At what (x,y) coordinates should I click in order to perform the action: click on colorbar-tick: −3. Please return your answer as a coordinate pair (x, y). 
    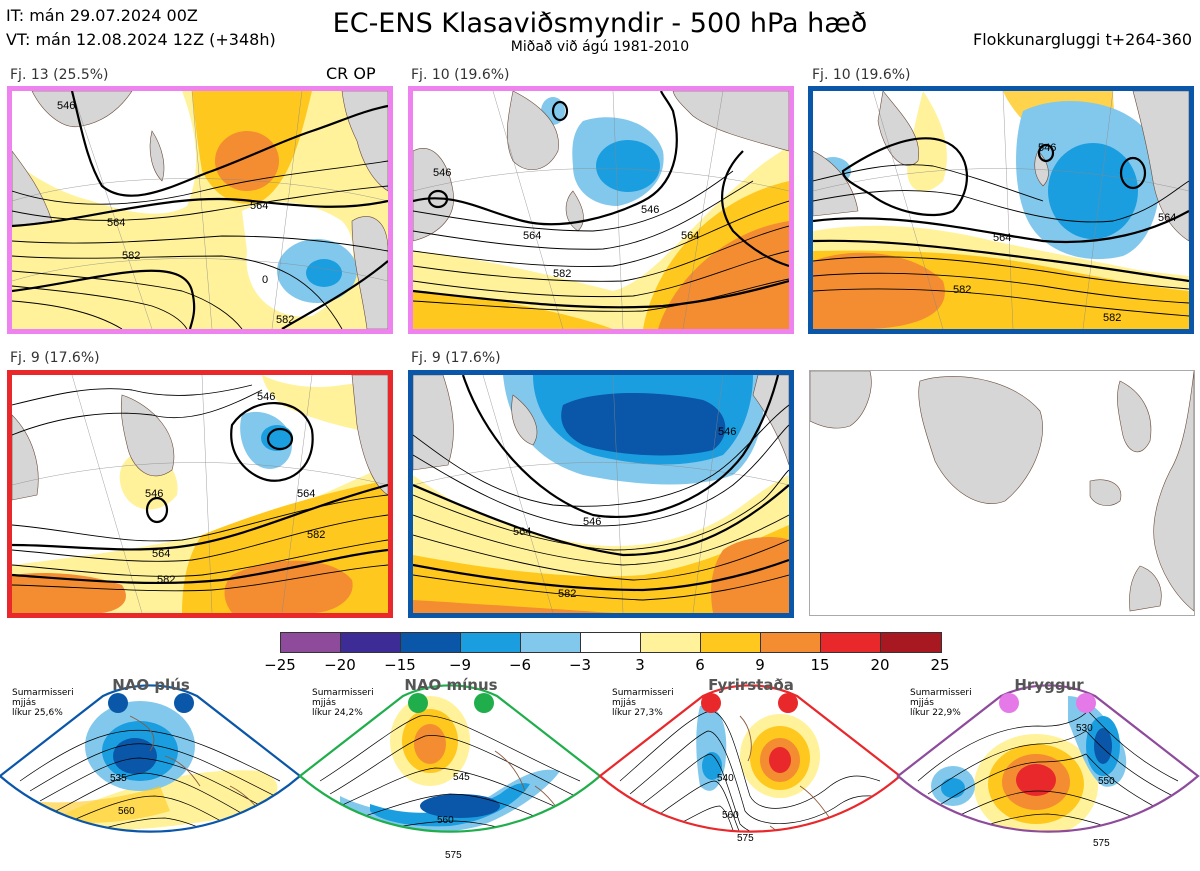
    Looking at the image, I should click on (580, 665).